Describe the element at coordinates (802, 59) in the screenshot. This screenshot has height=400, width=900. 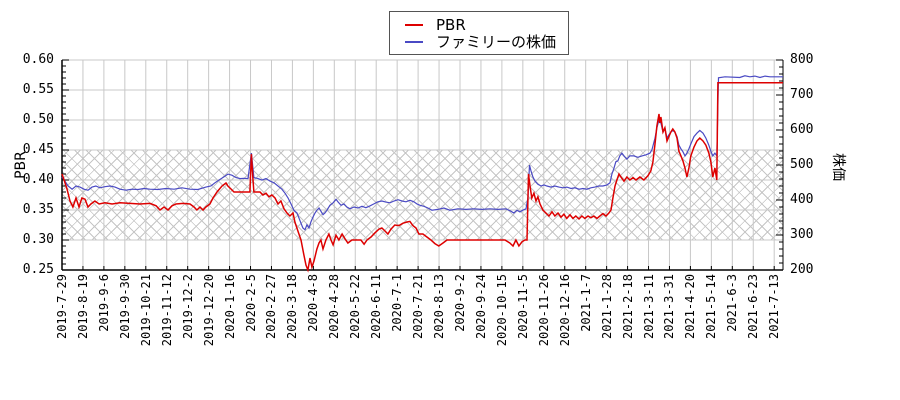
I see `y-axis-tick-label-right: 800` at that location.